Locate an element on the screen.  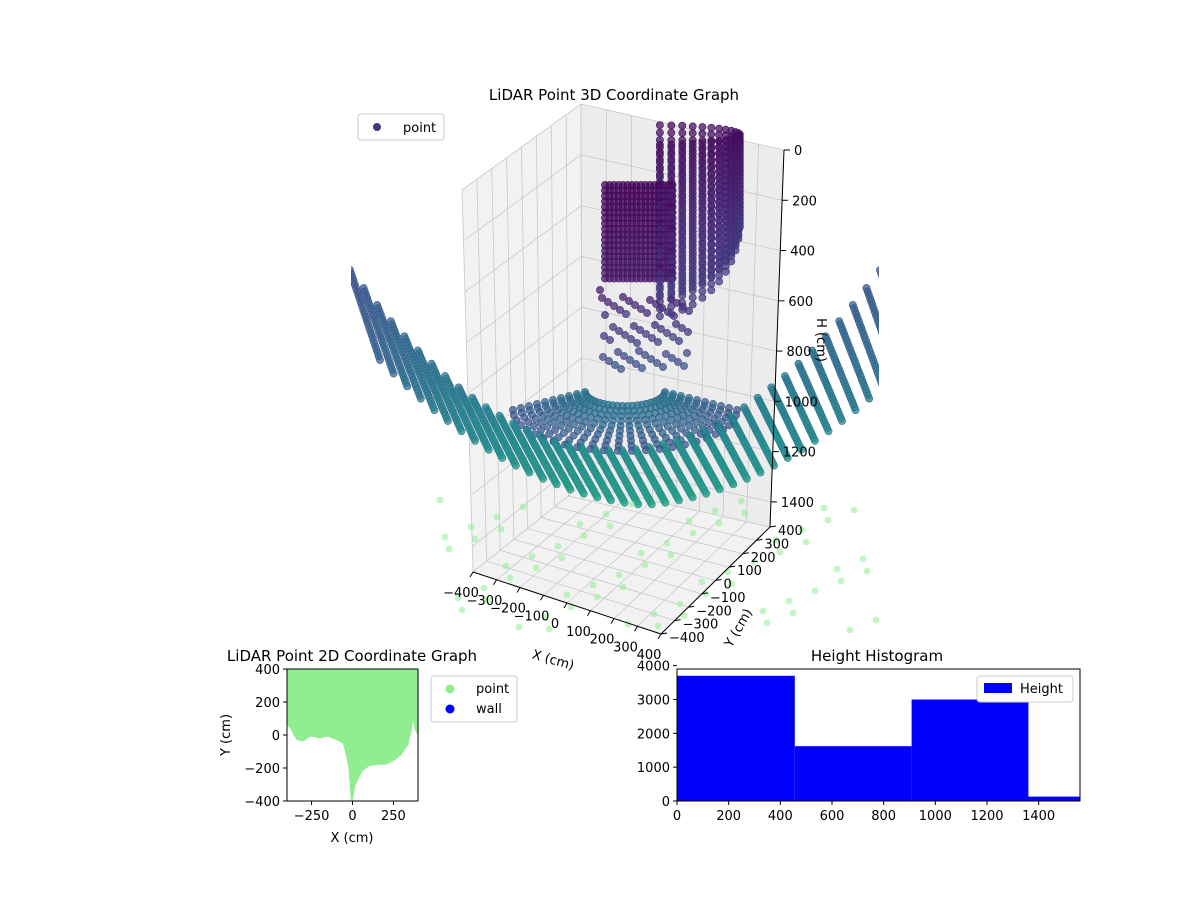
histogram-y-ticks: 0 1000 2000 3000 4000 is located at coordinates (657, 735).